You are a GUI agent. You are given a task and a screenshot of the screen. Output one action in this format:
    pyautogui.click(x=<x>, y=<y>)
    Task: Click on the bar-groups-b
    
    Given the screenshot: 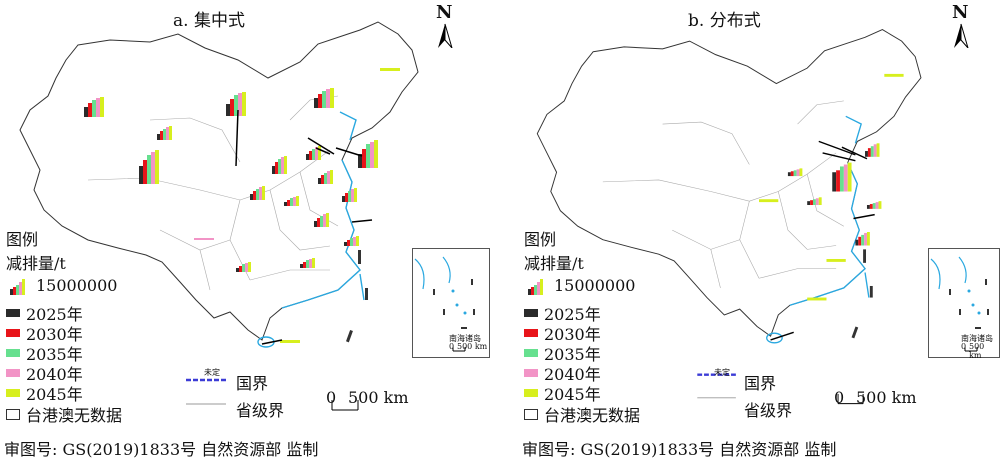 What is the action you would take?
    pyautogui.click(x=831, y=187)
    